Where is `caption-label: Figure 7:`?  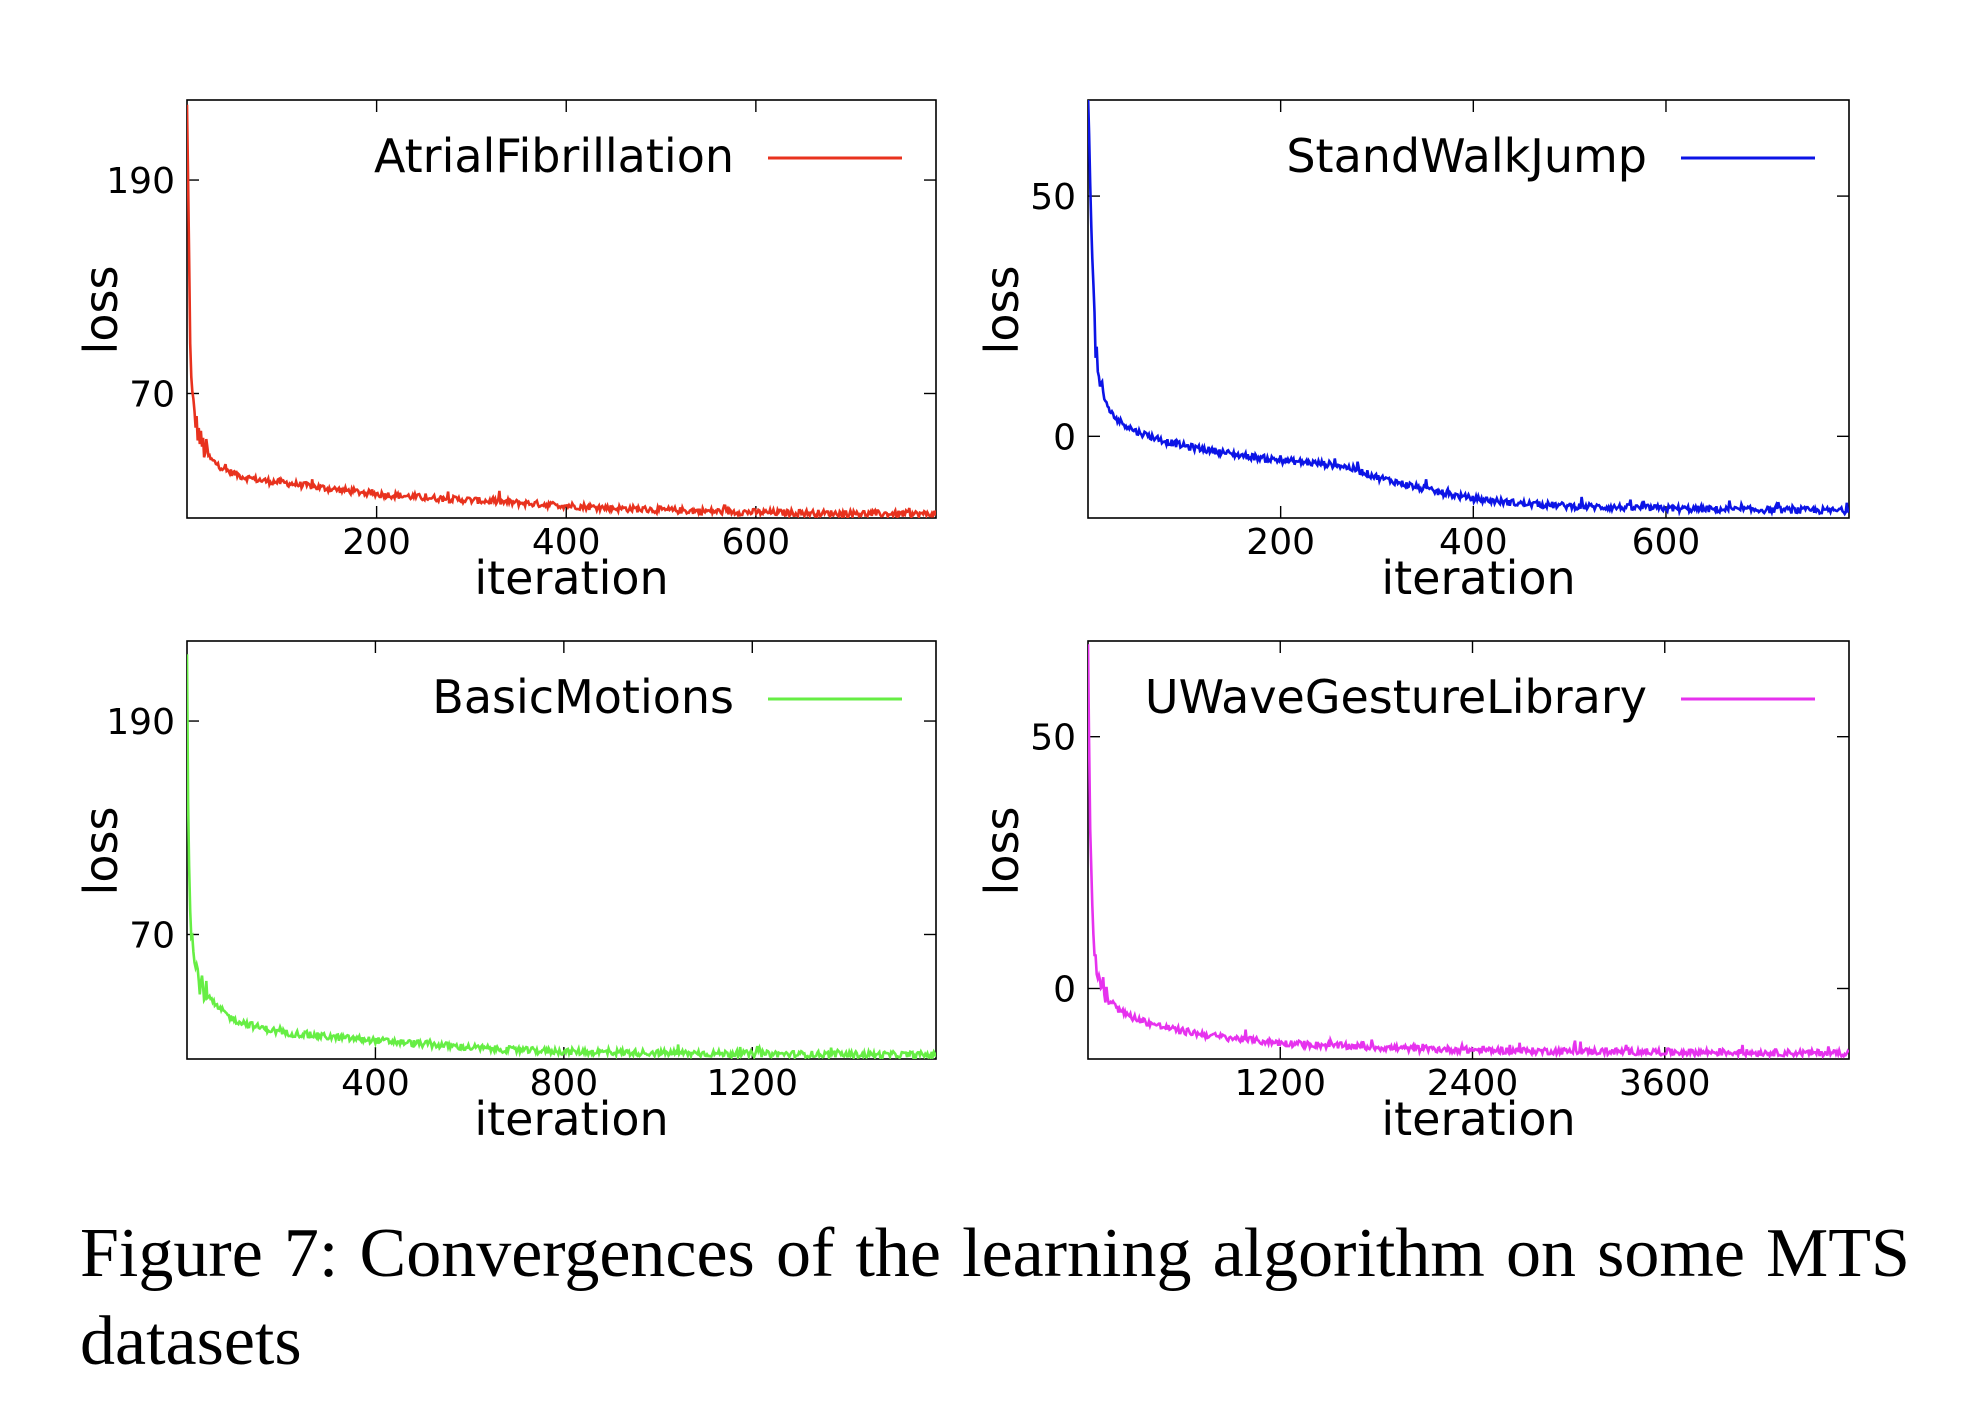
caption-label: Figure 7: is located at coordinates (209, 1253).